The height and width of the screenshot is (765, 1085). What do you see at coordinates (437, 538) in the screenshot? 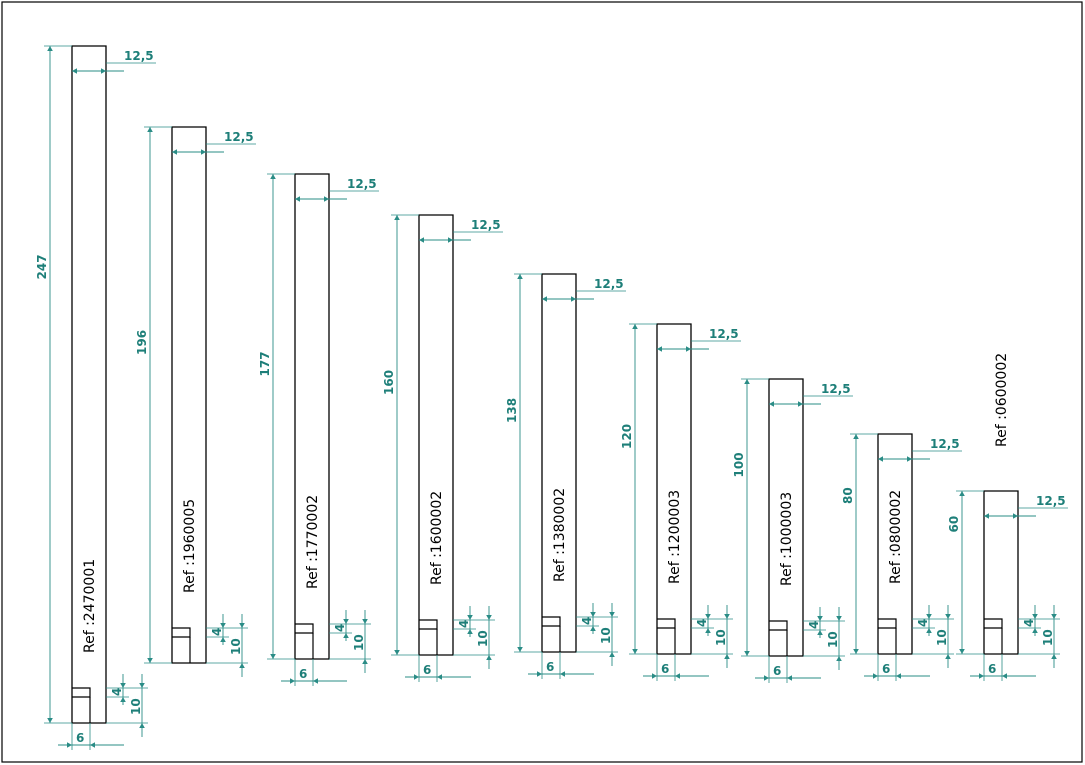
I see `ref-label: Ref :1600002` at bounding box center [437, 538].